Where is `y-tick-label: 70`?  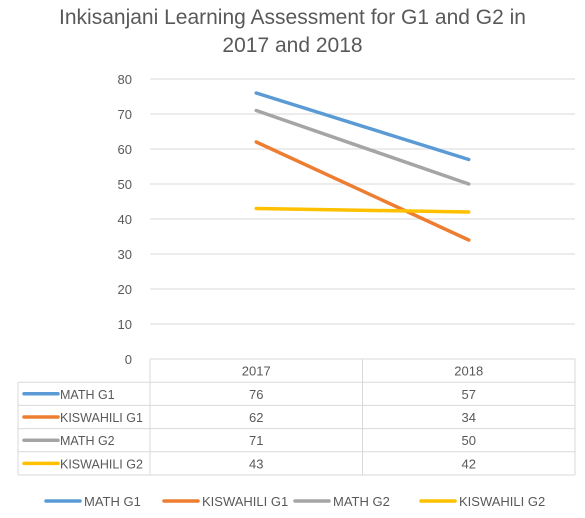
y-tick-label: 70 is located at coordinates (125, 114).